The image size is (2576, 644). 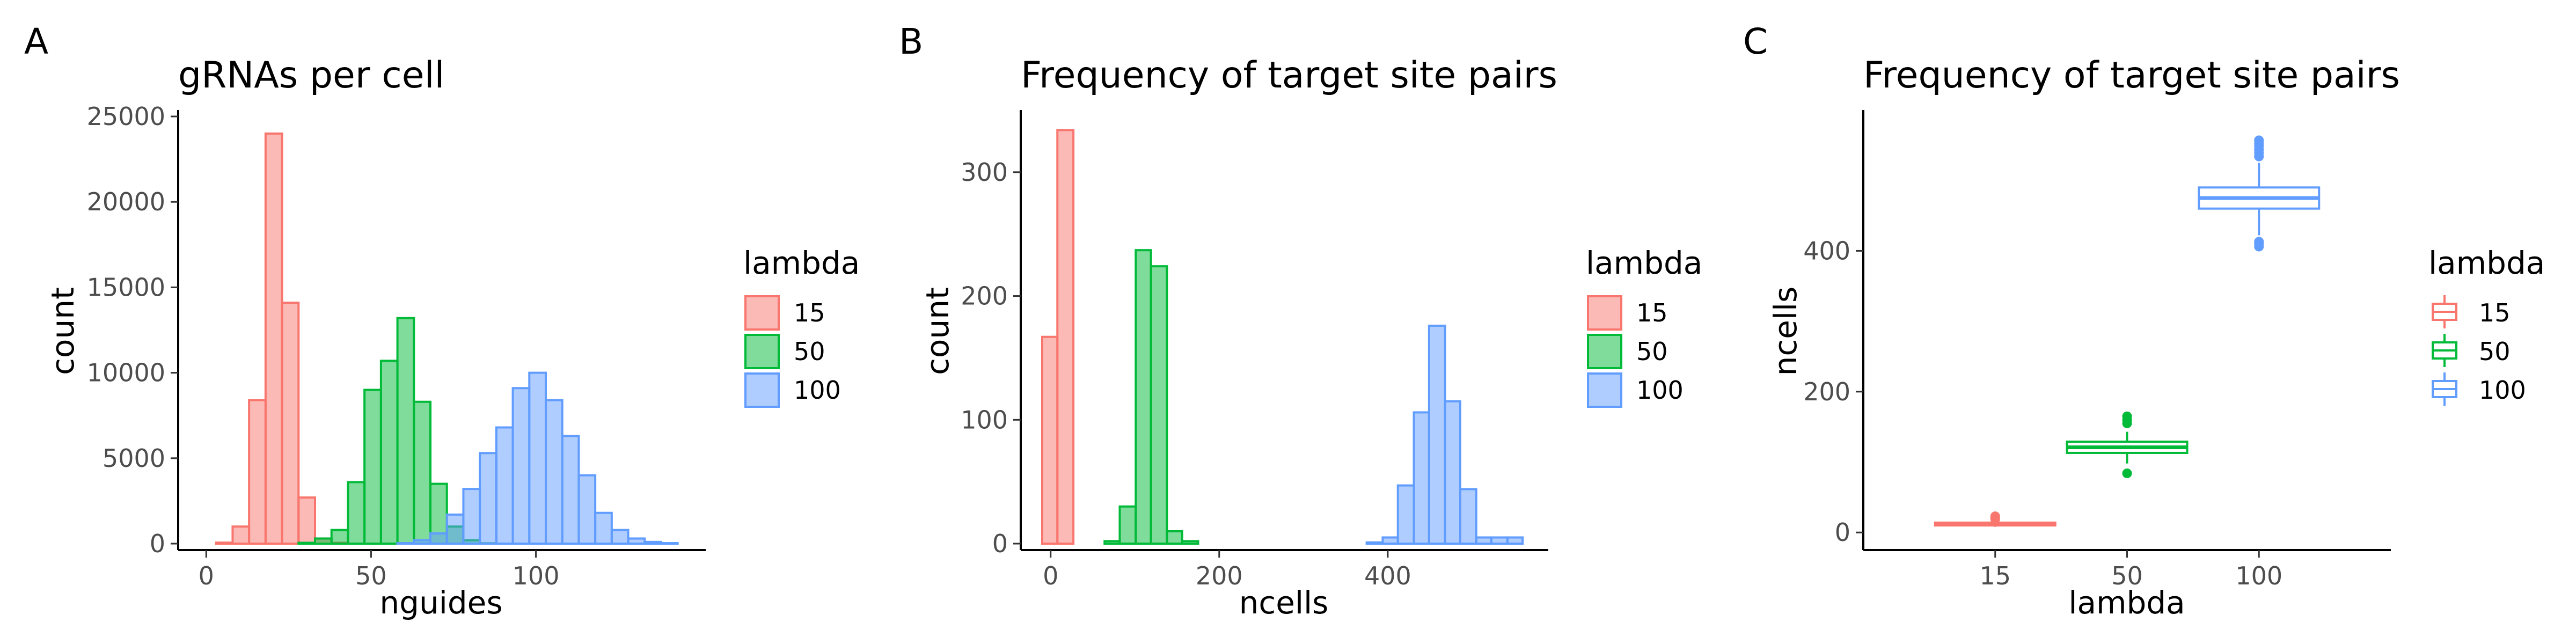 What do you see at coordinates (2486, 263) in the screenshot?
I see `legend-title: lambda` at bounding box center [2486, 263].